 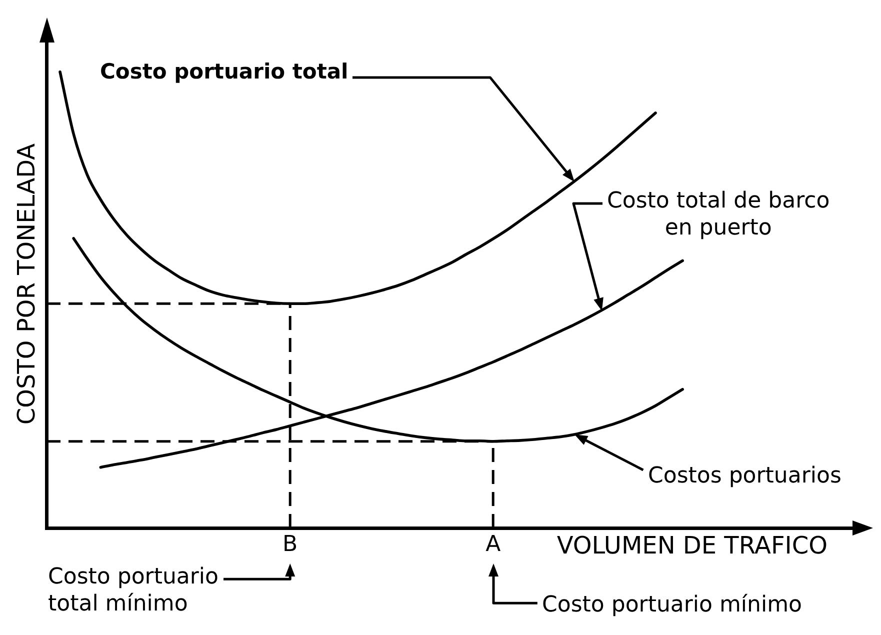 I want to click on text: Costo portuario mínimo, so click(x=672, y=605).